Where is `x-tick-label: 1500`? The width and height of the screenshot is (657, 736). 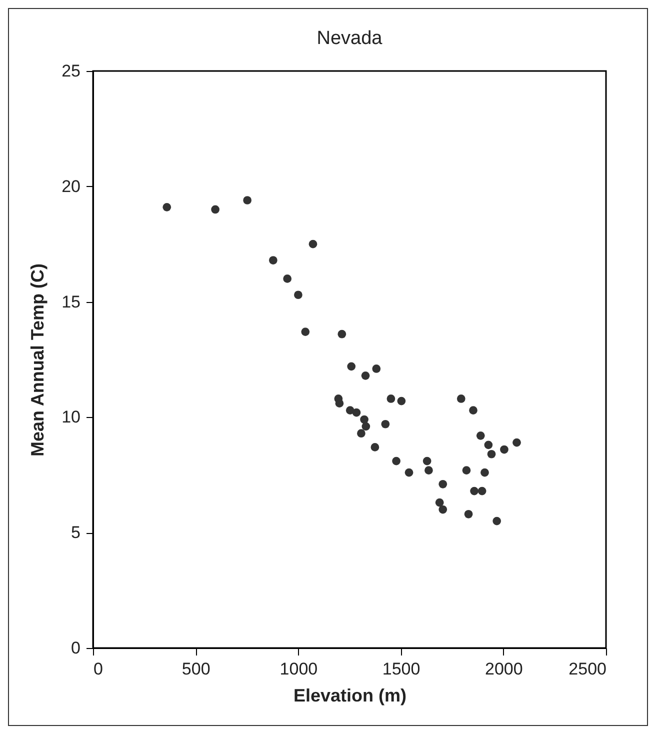 x-tick-label: 1500 is located at coordinates (401, 669).